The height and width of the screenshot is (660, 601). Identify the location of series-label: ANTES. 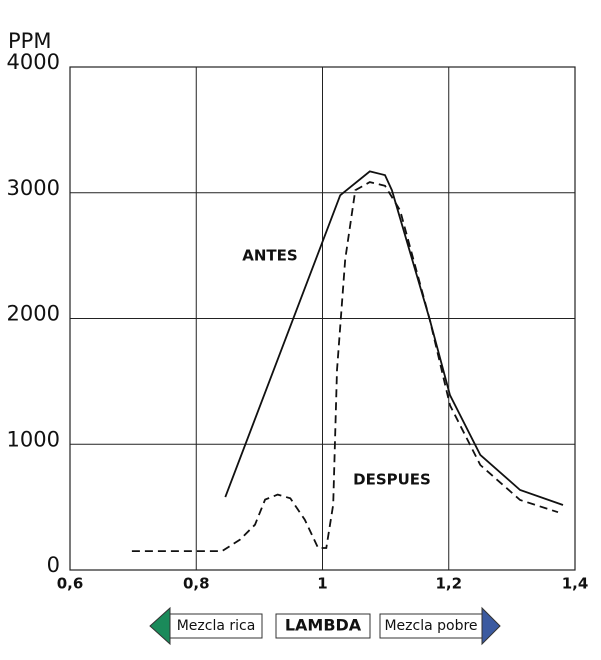
(269, 256).